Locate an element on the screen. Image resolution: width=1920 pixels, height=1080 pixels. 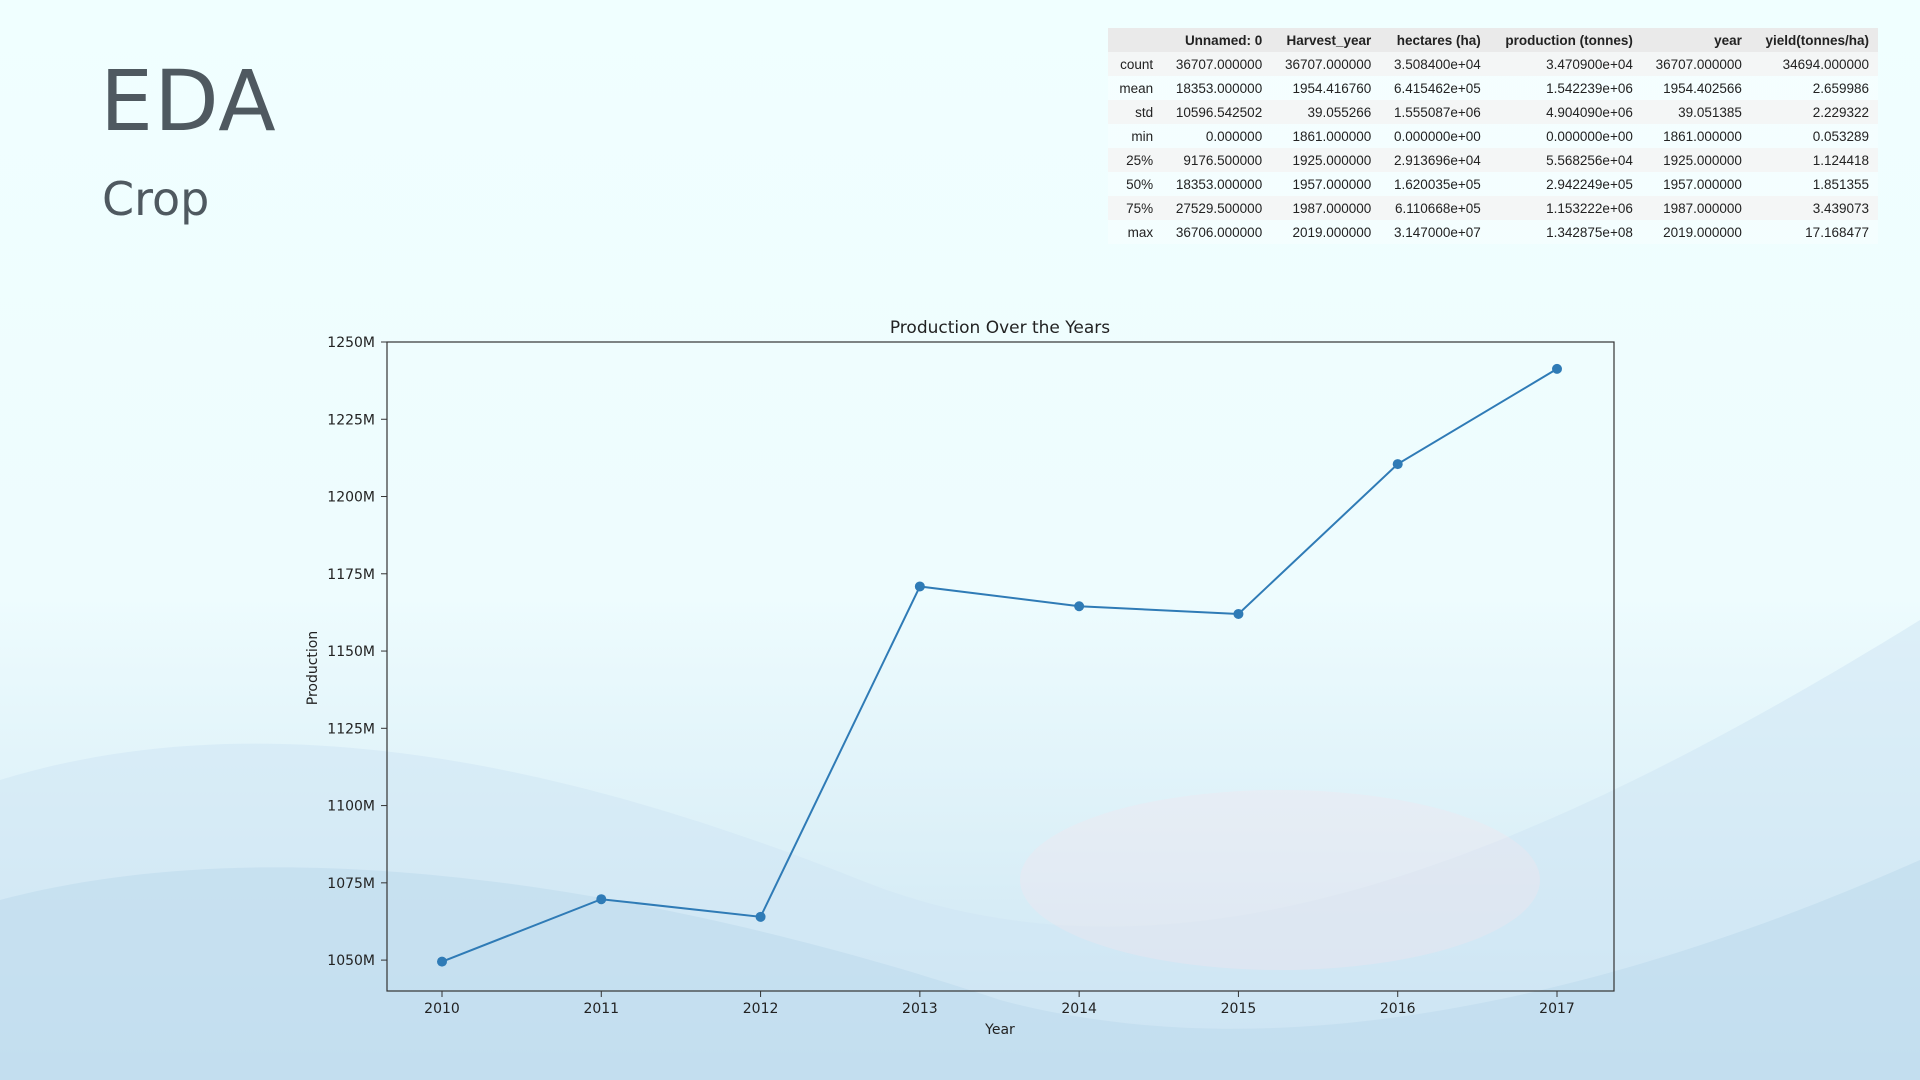
table-cell: 3.147000e+07 is located at coordinates (1435, 232).